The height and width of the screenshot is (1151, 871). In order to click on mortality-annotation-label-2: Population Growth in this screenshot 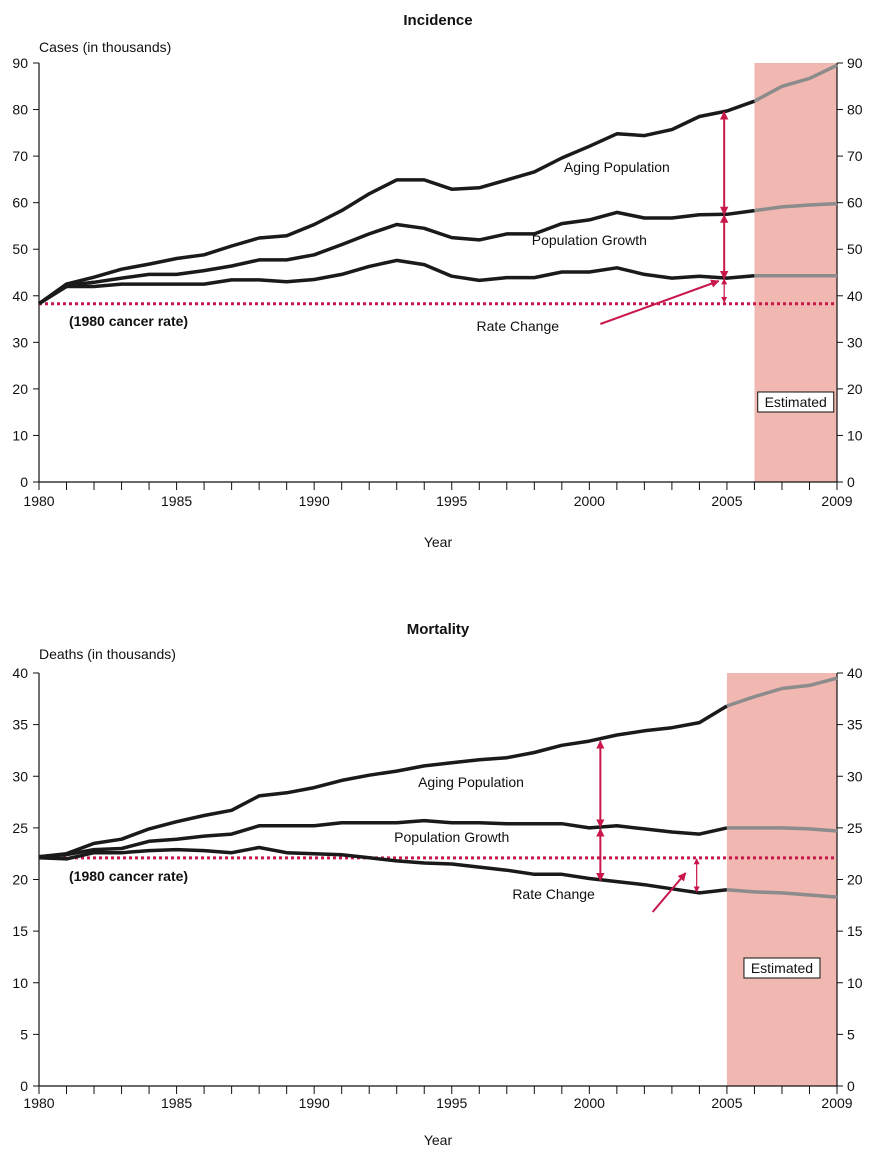, I will do `click(451, 837)`.